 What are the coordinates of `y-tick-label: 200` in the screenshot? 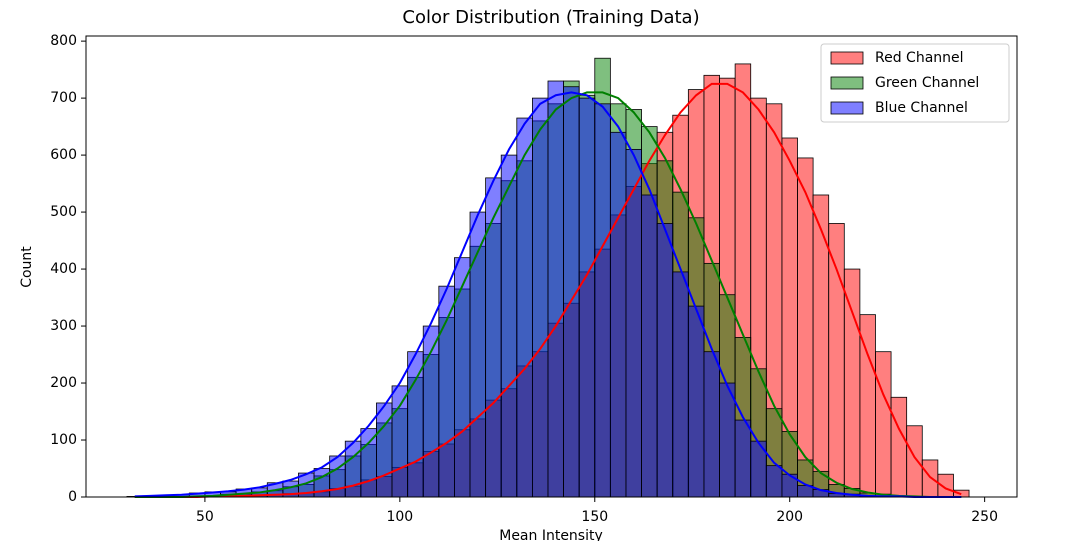 It's located at (63, 383).